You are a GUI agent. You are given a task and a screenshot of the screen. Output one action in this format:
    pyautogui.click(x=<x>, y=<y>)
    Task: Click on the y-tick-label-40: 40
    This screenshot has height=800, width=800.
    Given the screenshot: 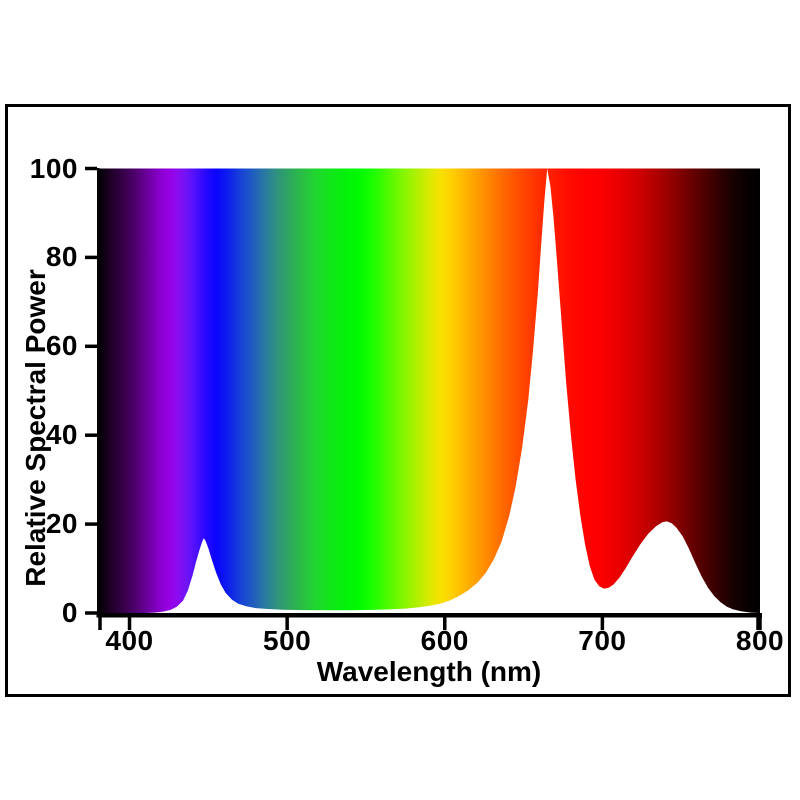 What is the action you would take?
    pyautogui.click(x=61, y=435)
    